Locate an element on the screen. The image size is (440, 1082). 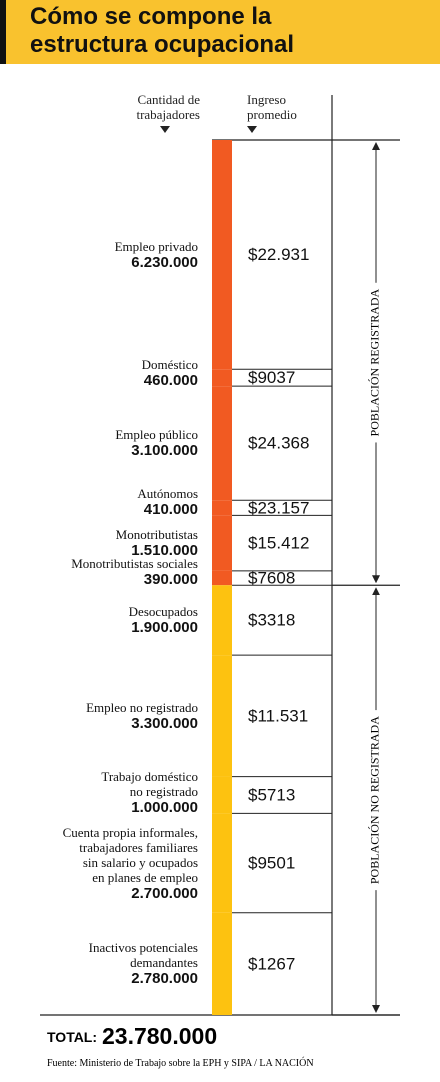
header-band is located at coordinates (220, 32).